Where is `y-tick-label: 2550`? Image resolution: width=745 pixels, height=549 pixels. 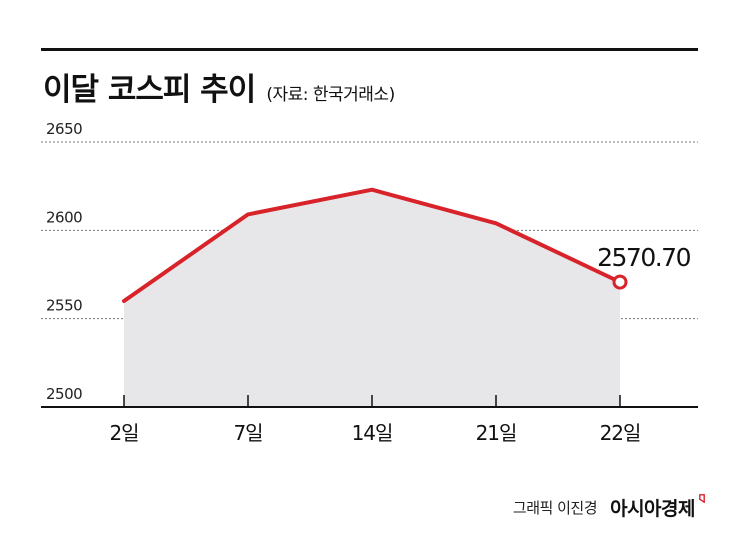 y-tick-label: 2550 is located at coordinates (64, 306).